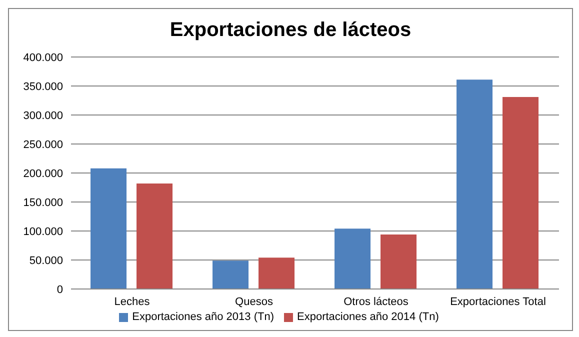 This screenshot has width=579, height=337. What do you see at coordinates (43, 144) in the screenshot?
I see `y-tick-label: 250.000` at bounding box center [43, 144].